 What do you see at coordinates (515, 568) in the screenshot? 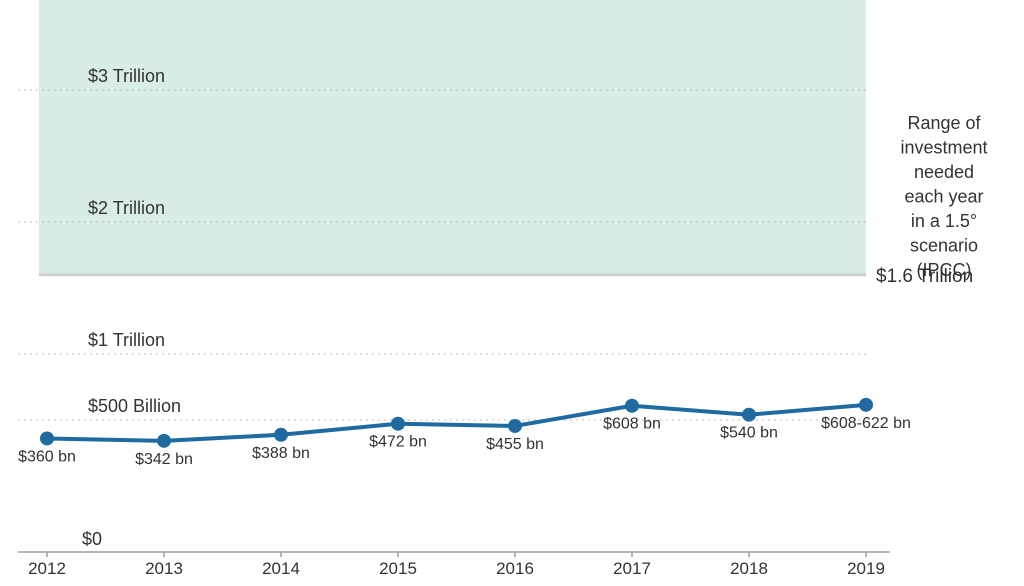
I see `x-tick-label: 2016` at bounding box center [515, 568].